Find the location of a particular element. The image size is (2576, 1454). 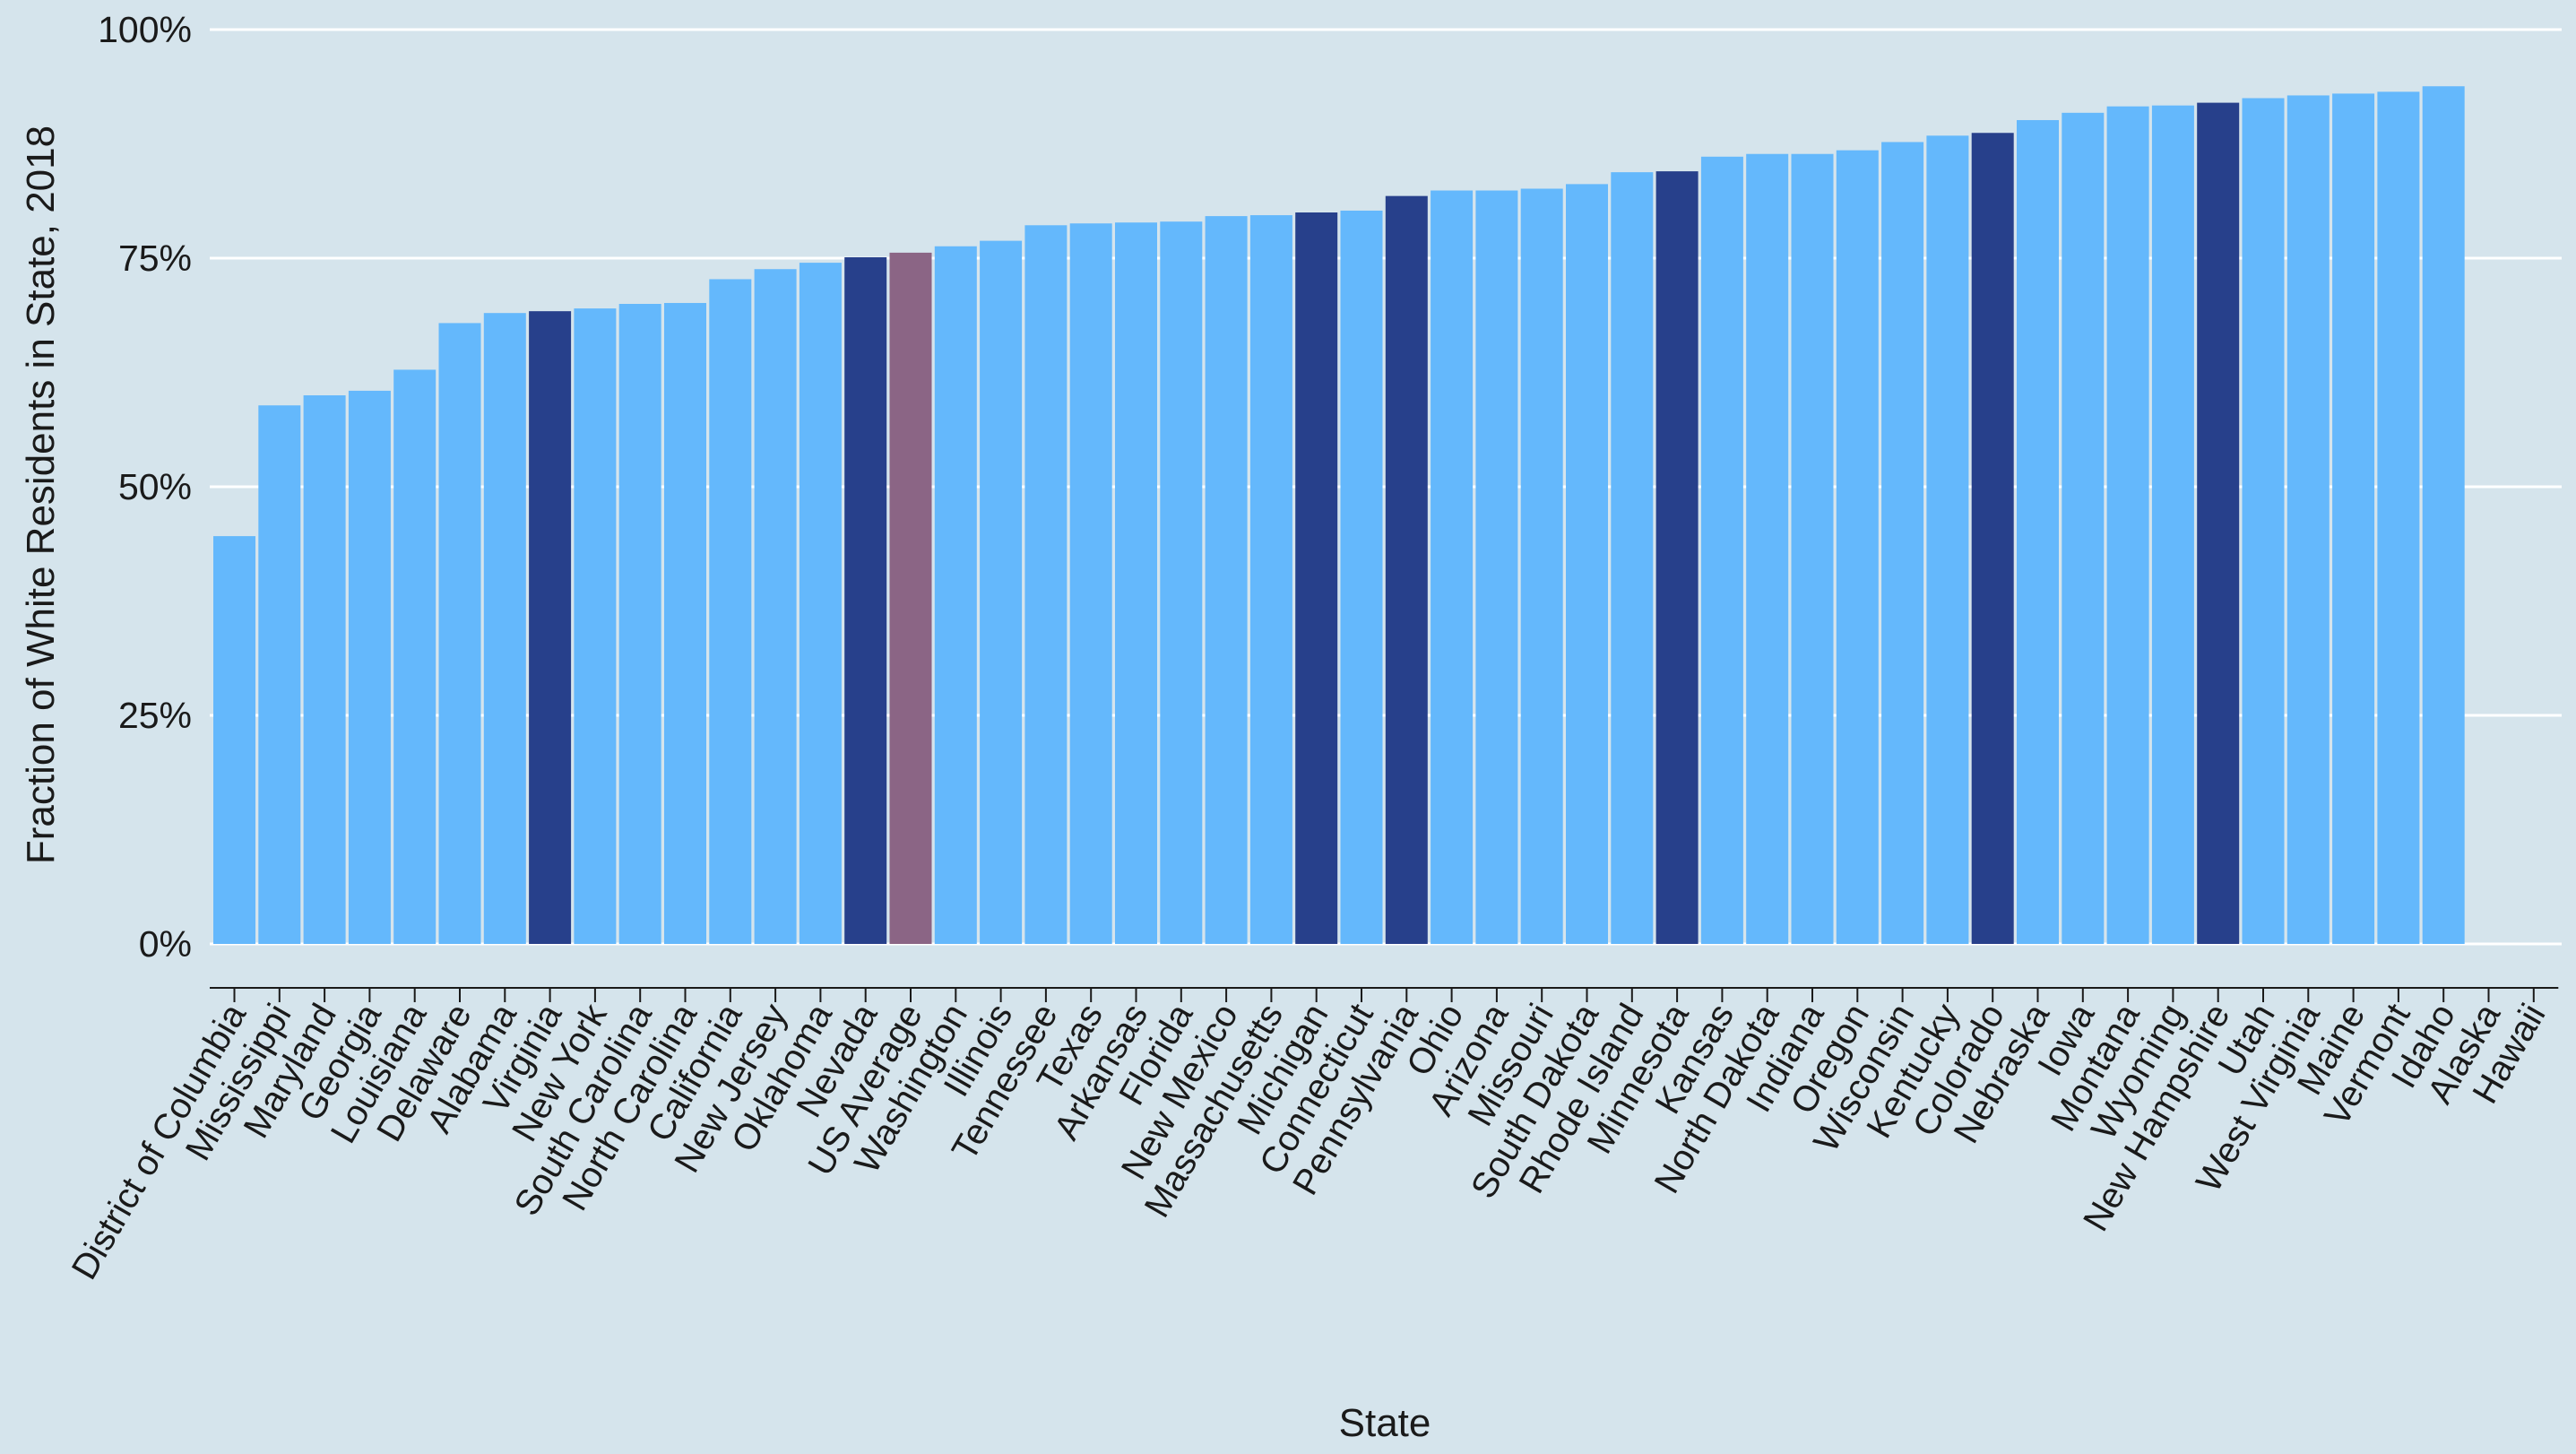

bar-new-mexico is located at coordinates (1226, 580).